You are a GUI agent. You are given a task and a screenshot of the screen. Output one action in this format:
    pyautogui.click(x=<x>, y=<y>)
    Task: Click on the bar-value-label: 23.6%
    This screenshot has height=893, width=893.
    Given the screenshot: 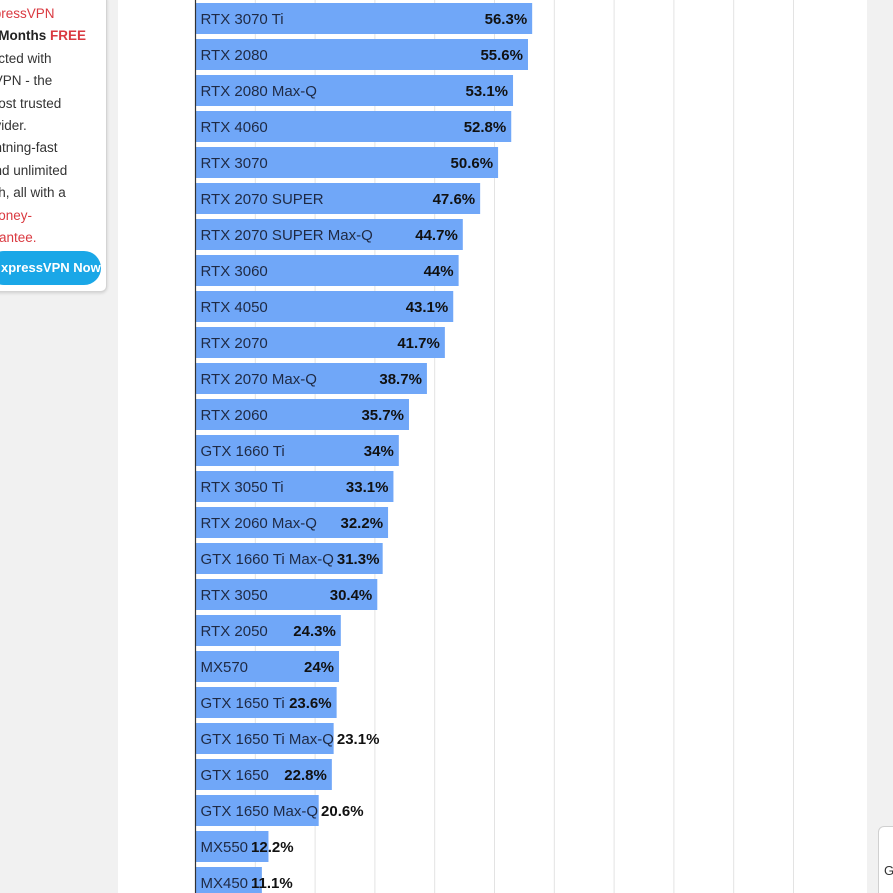 What is the action you would take?
    pyautogui.click(x=310, y=703)
    